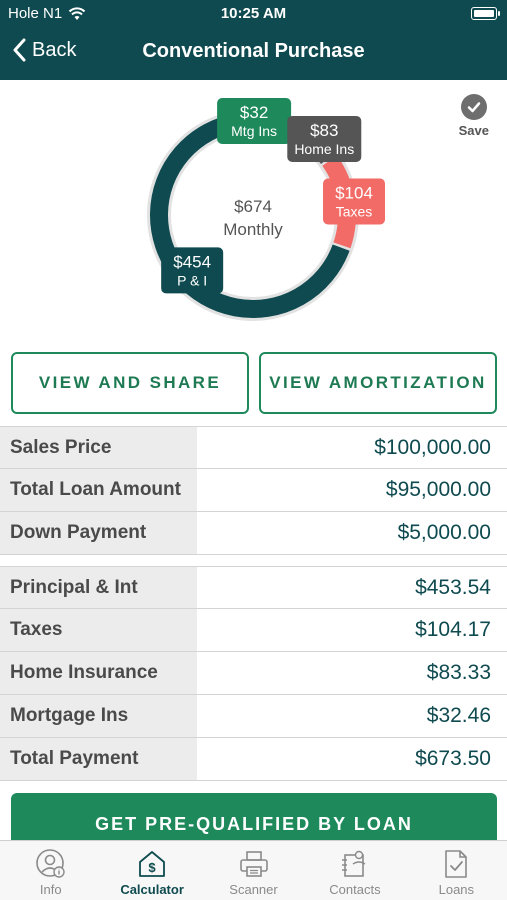 Image resolution: width=507 pixels, height=900 pixels. I want to click on table-row: Principal & Int $453.54, so click(253, 587).